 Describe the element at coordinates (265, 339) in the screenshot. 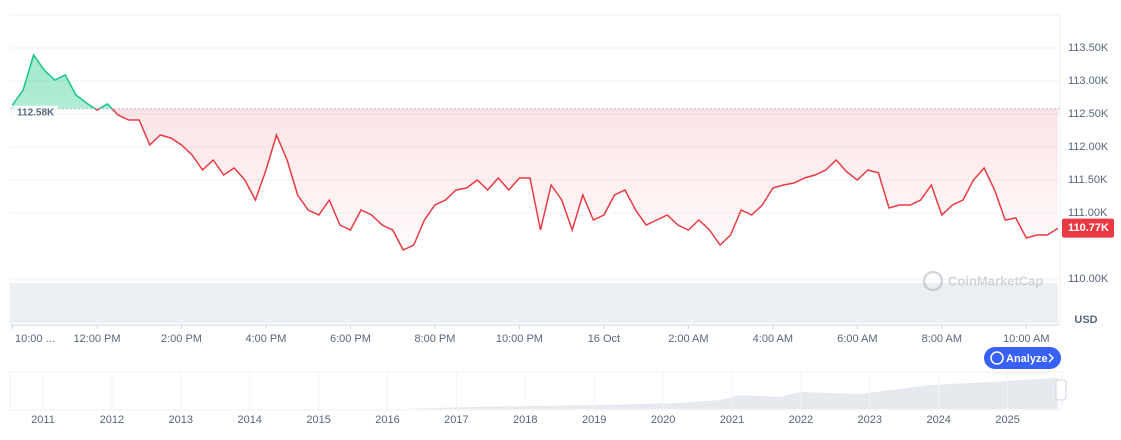

I see `x-tick-label: 4:00 PM` at that location.